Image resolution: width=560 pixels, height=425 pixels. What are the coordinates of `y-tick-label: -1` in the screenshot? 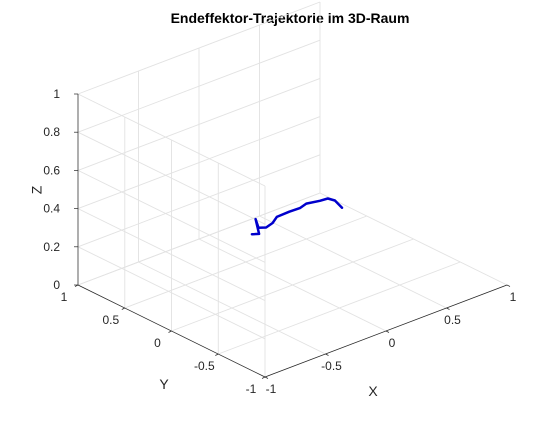 It's located at (251, 389).